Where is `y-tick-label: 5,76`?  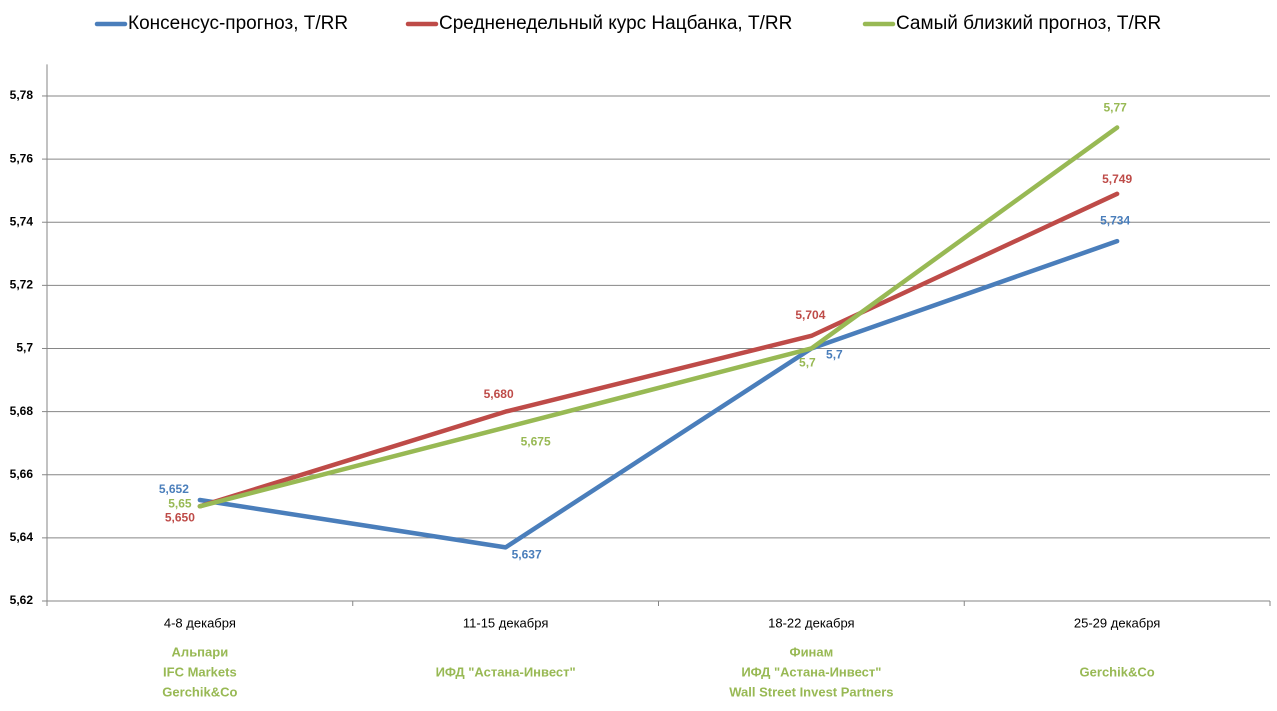 y-tick-label: 5,76 is located at coordinates (22, 158).